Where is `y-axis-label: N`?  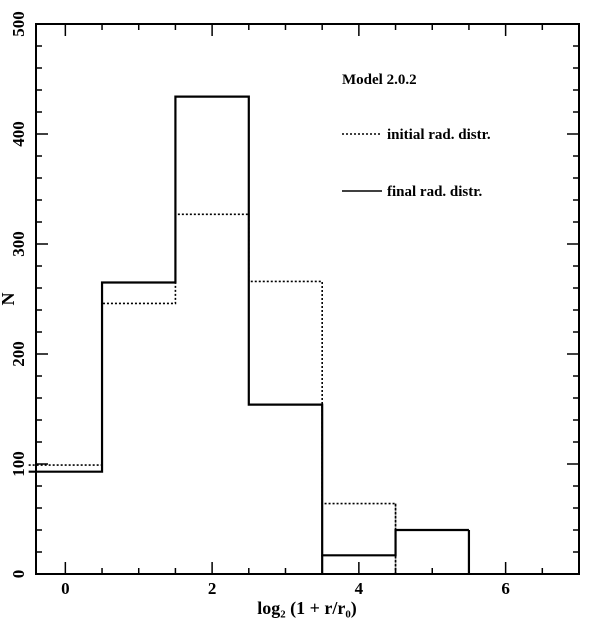 y-axis-label: N is located at coordinates (9, 299).